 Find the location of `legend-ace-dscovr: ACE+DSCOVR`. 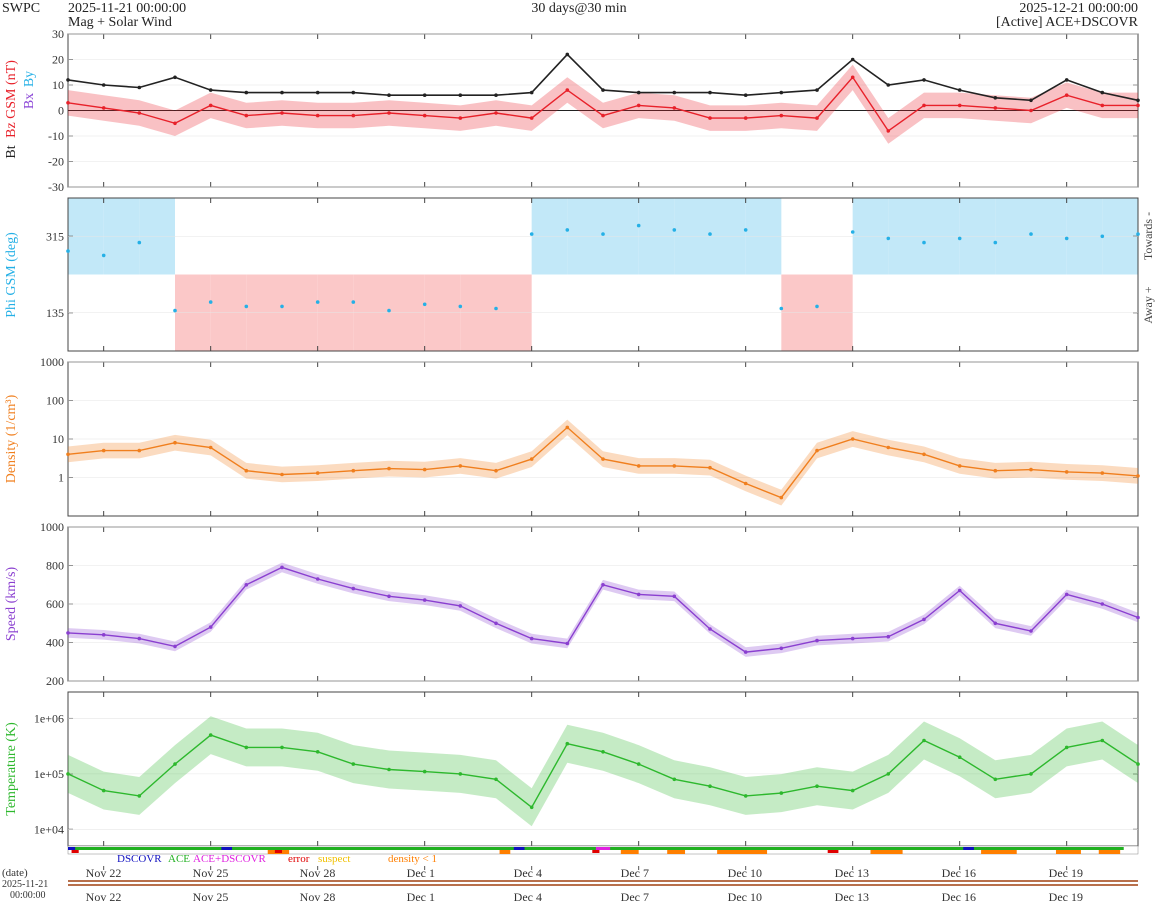

legend-ace-dscovr: ACE+DSCOVR is located at coordinates (229, 859).